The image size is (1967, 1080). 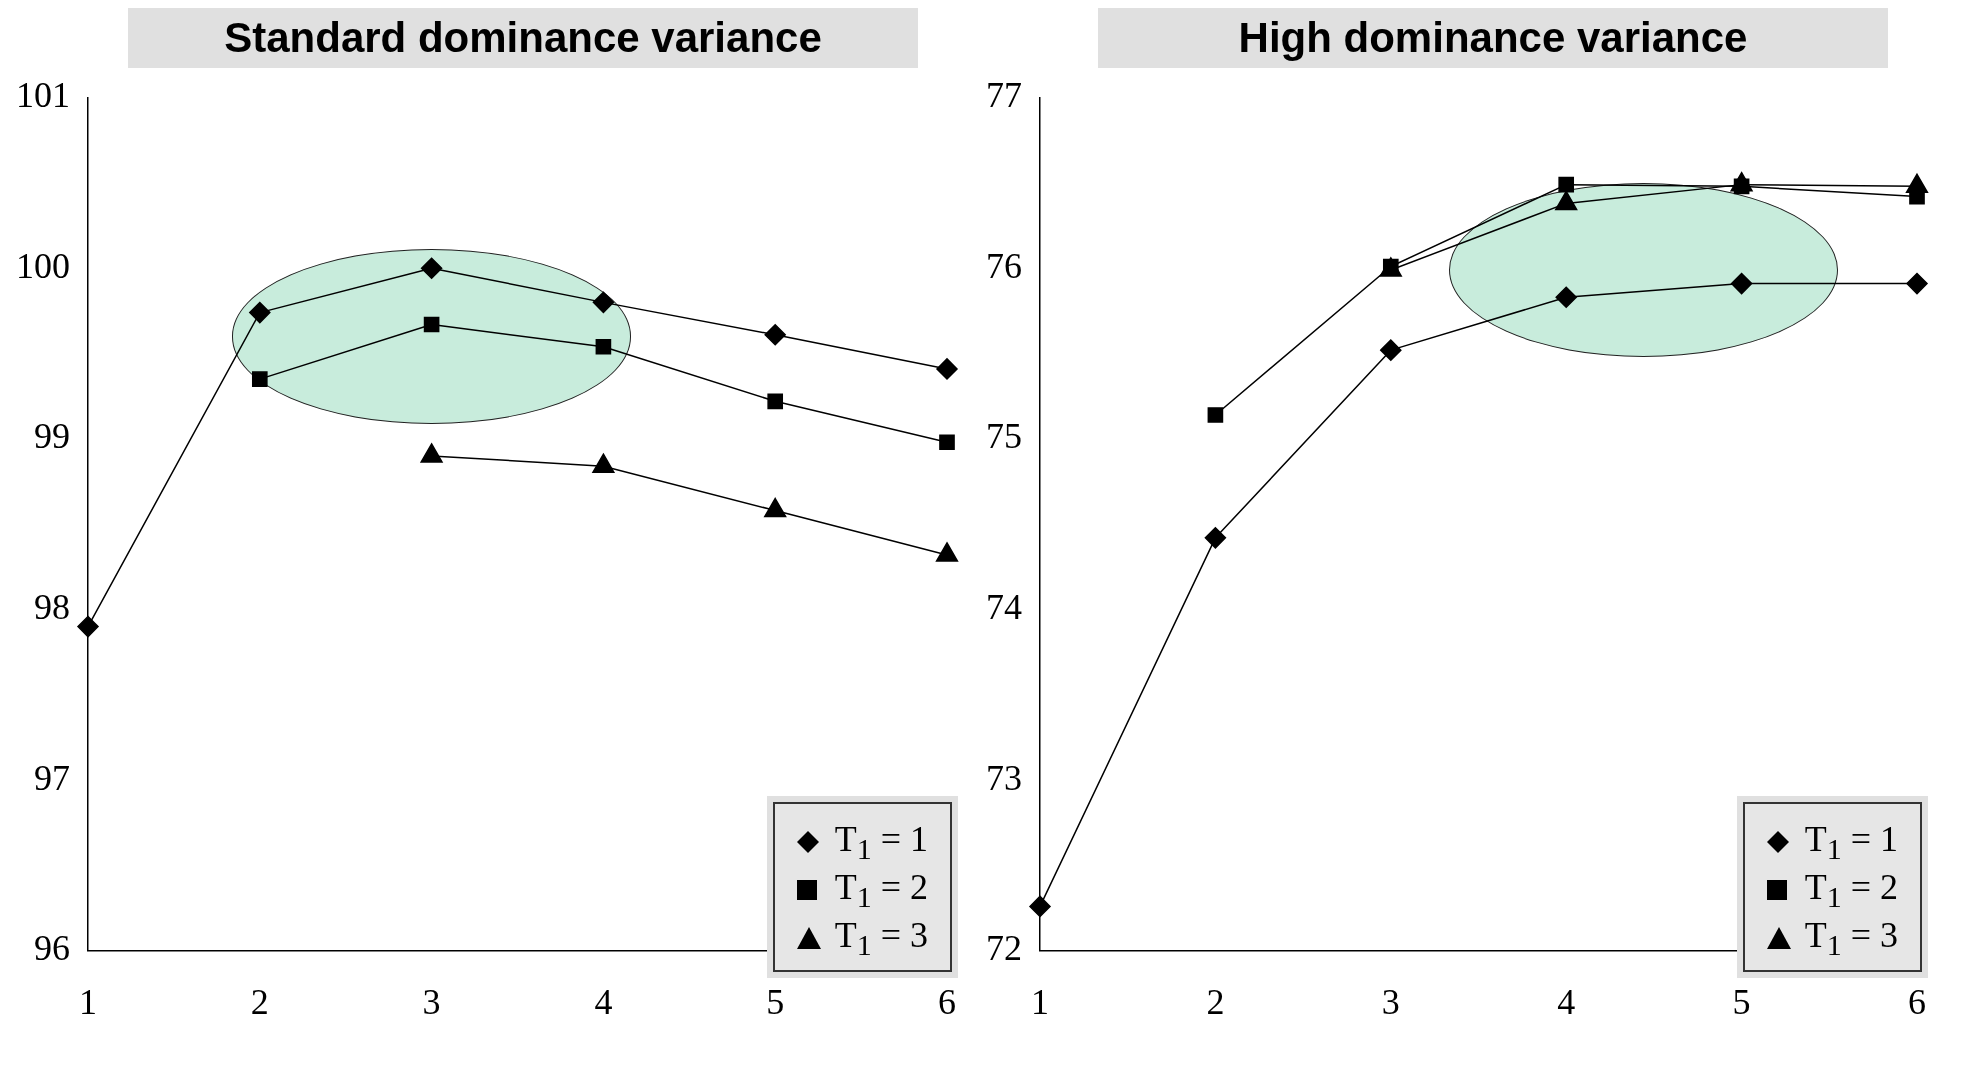 I want to click on y-tick-label: 76, so click(x=1004, y=265).